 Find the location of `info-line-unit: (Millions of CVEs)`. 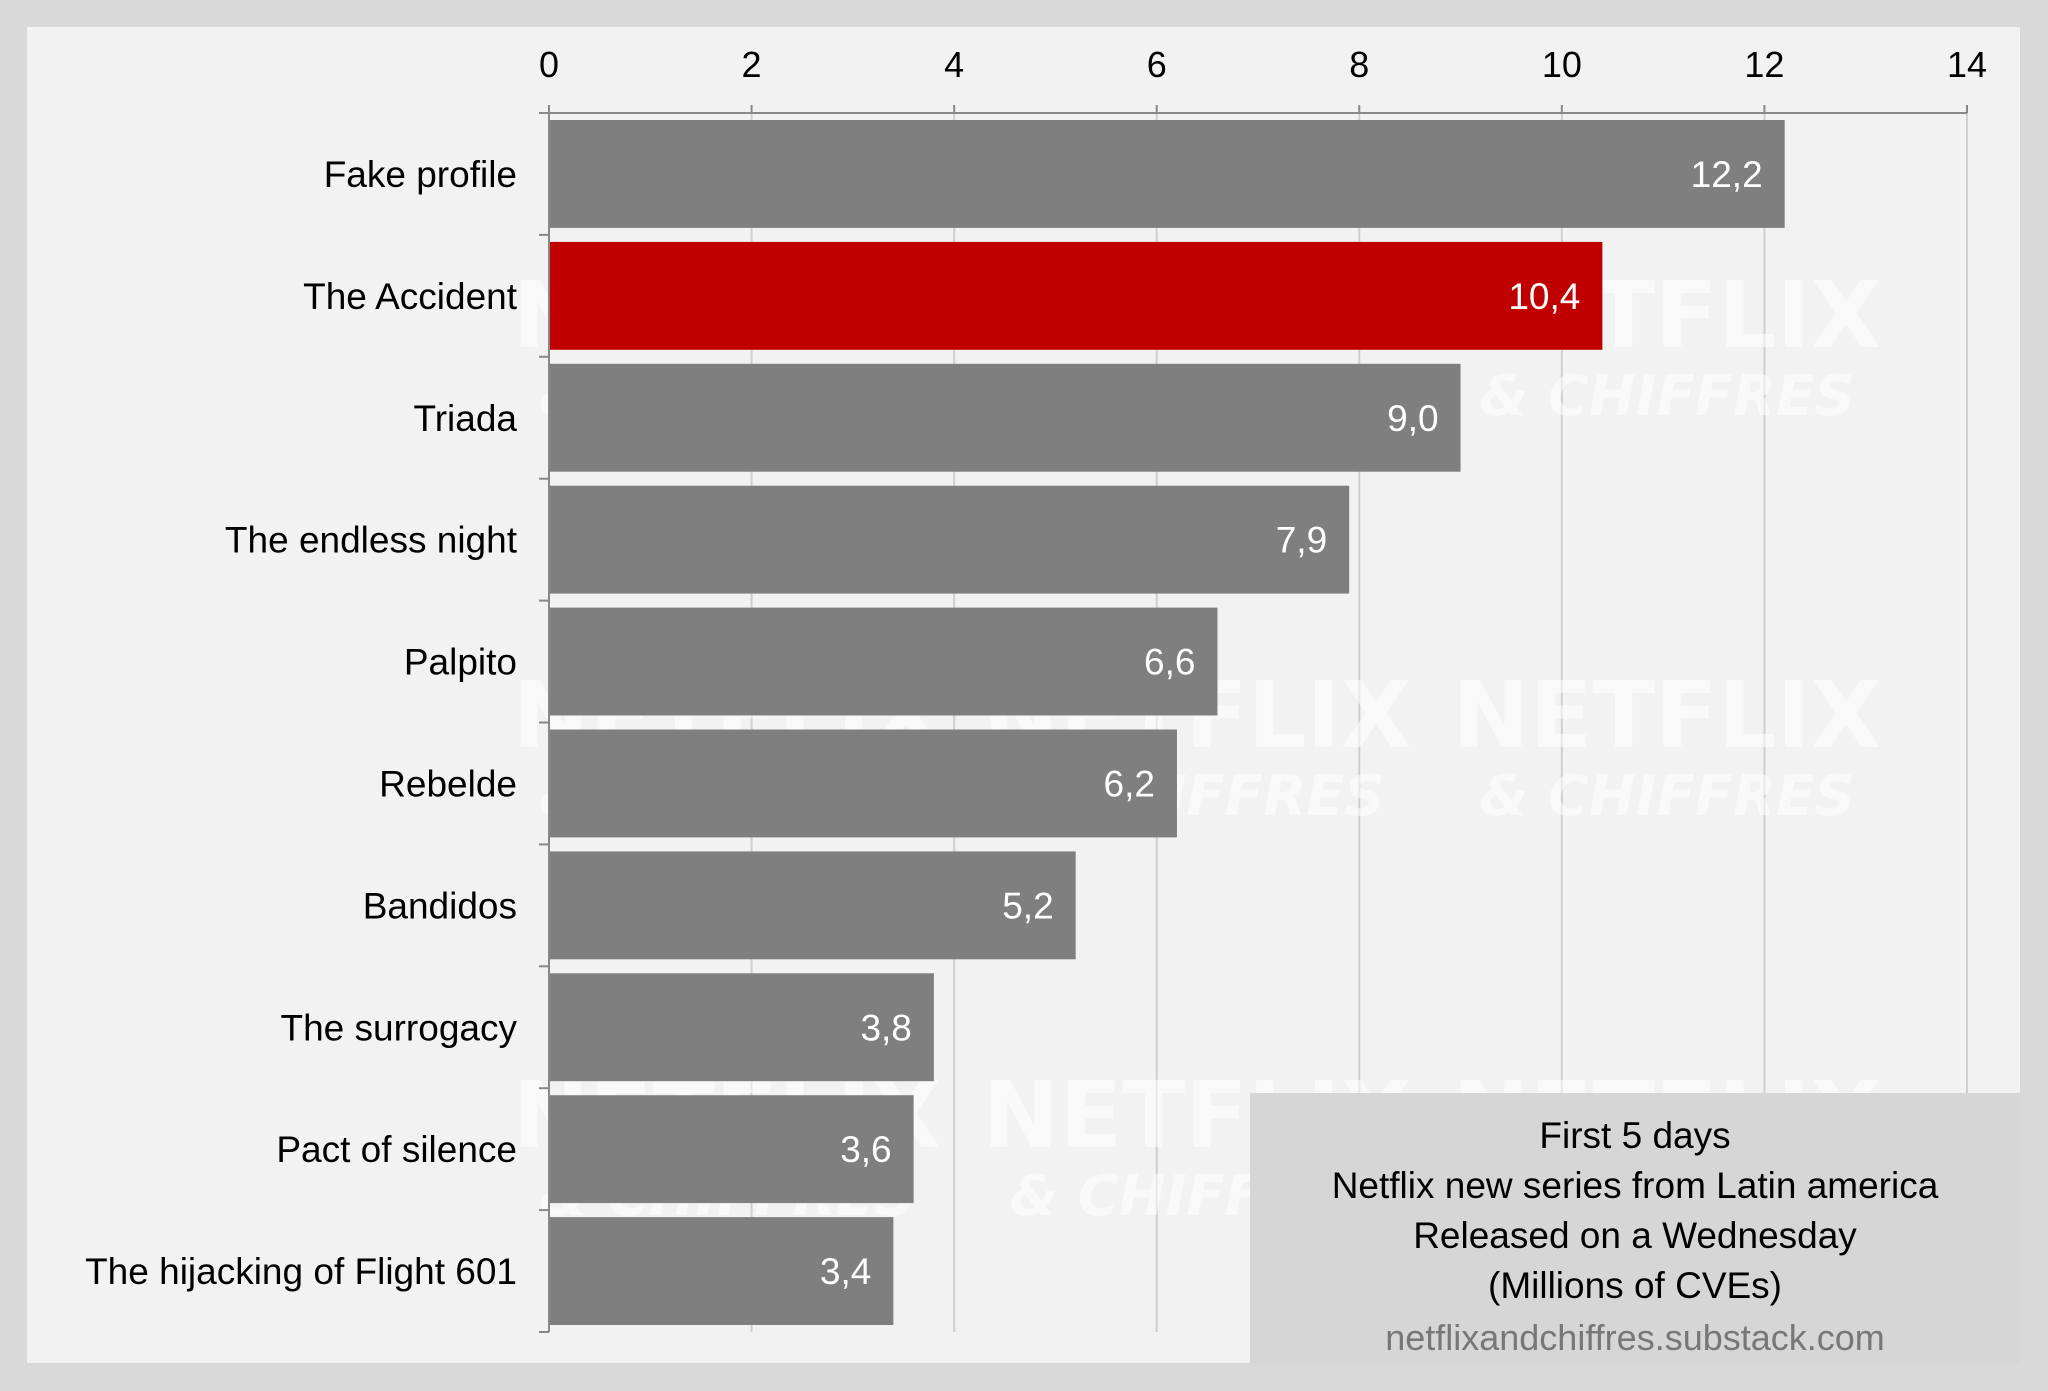

info-line-unit: (Millions of CVEs) is located at coordinates (1635, 1285).